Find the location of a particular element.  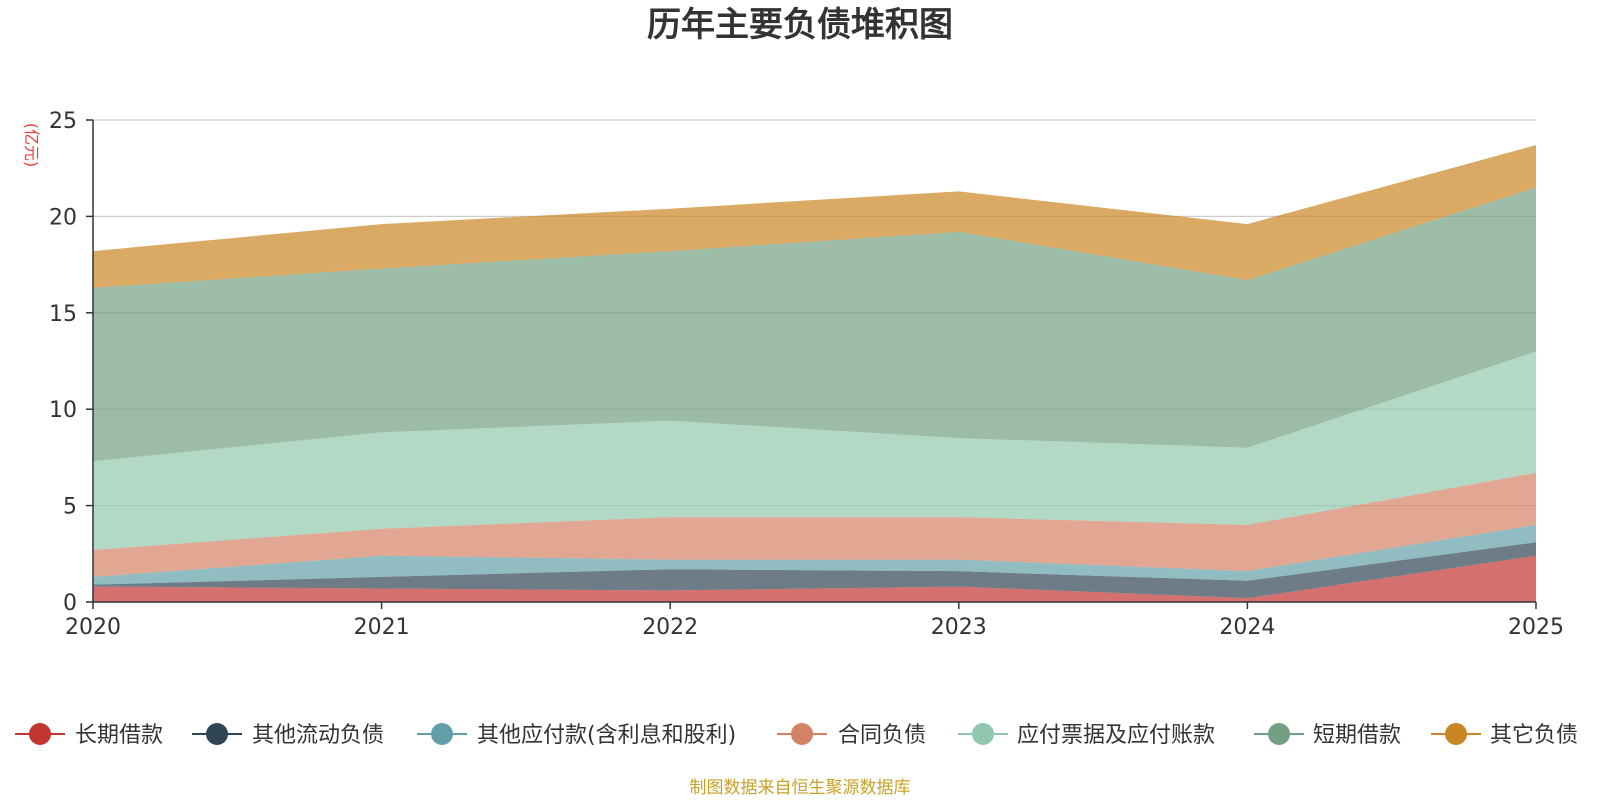

x-tick-label: 2021 is located at coordinates (382, 627).